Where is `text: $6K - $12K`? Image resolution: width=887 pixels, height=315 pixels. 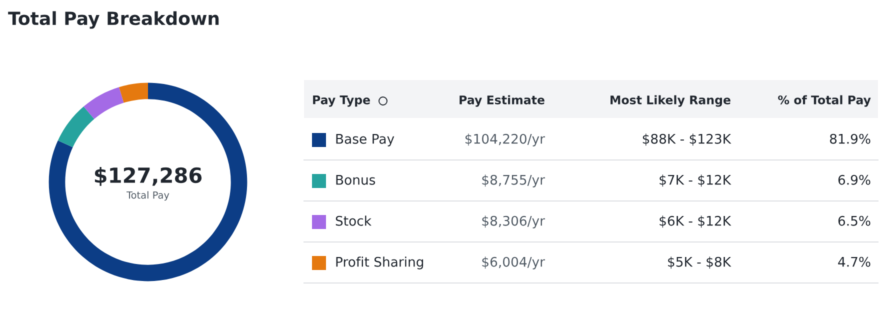 text: $6K - $12K is located at coordinates (696, 222).